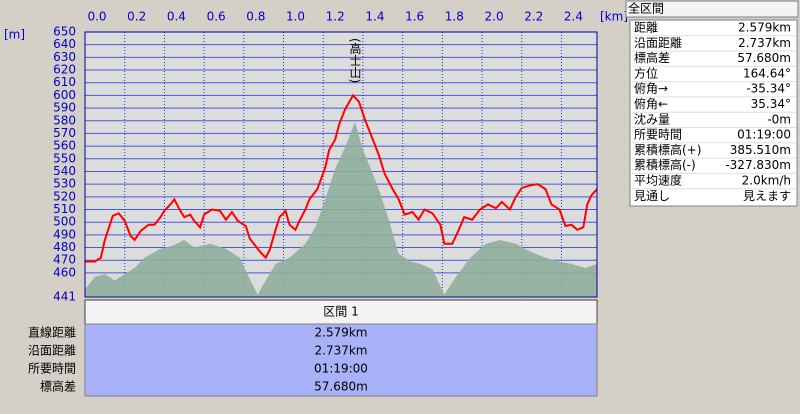 The image size is (800, 414). What do you see at coordinates (136, 17) in the screenshot?
I see `x-tick-label: 0.2` at bounding box center [136, 17].